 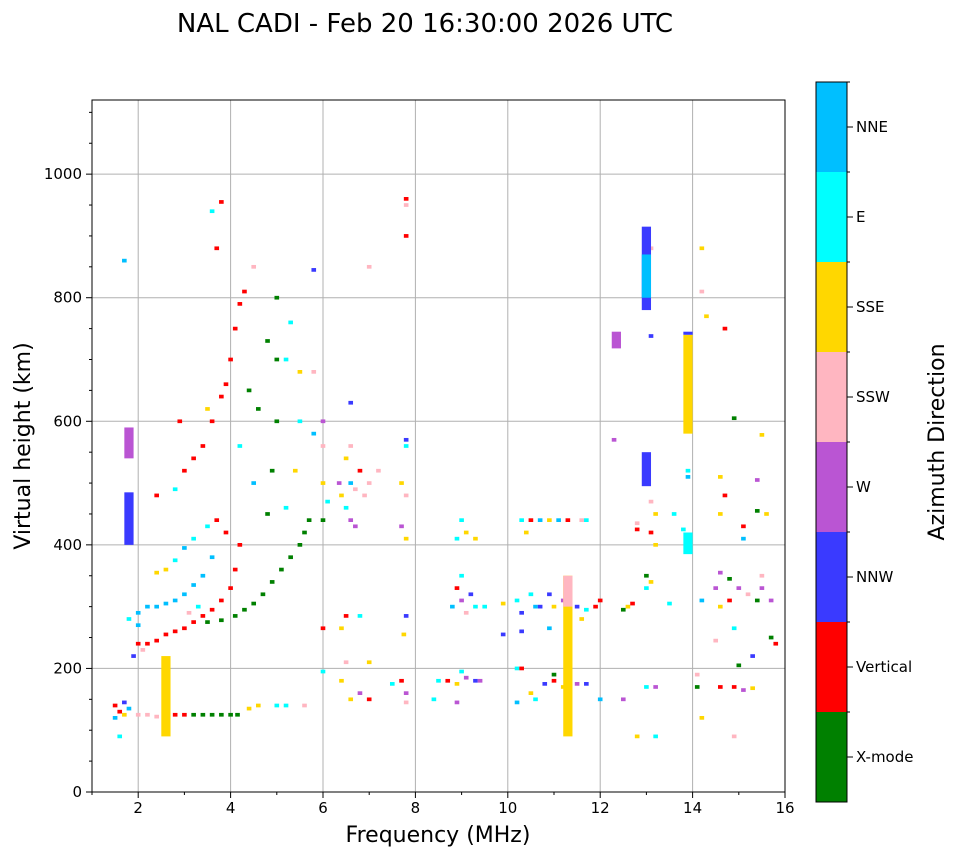 I want to click on y-tick-label: 400, so click(x=67, y=545).